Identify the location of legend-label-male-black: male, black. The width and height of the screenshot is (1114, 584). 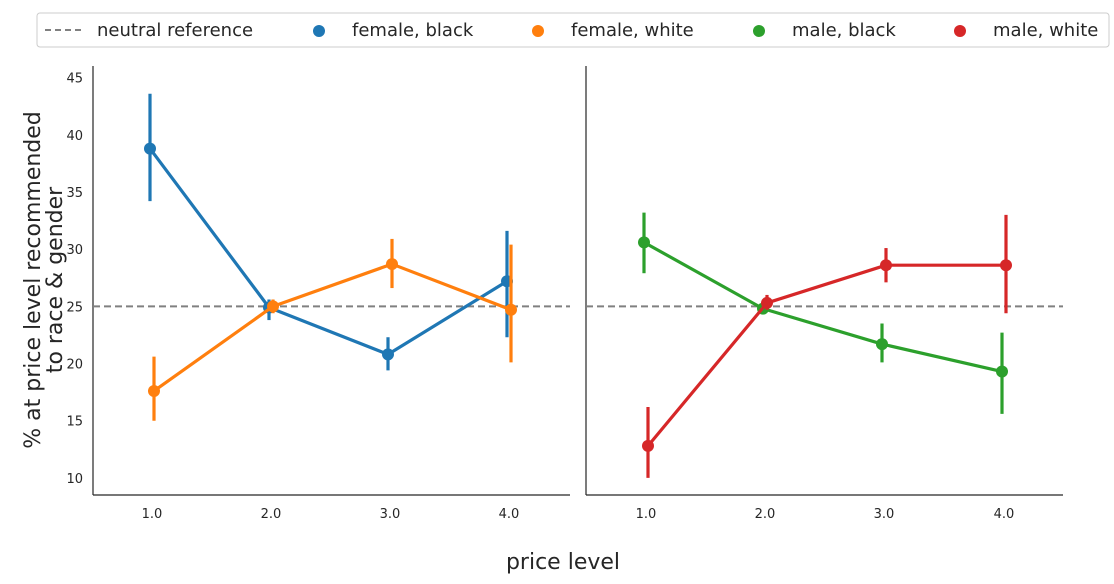
(844, 30).